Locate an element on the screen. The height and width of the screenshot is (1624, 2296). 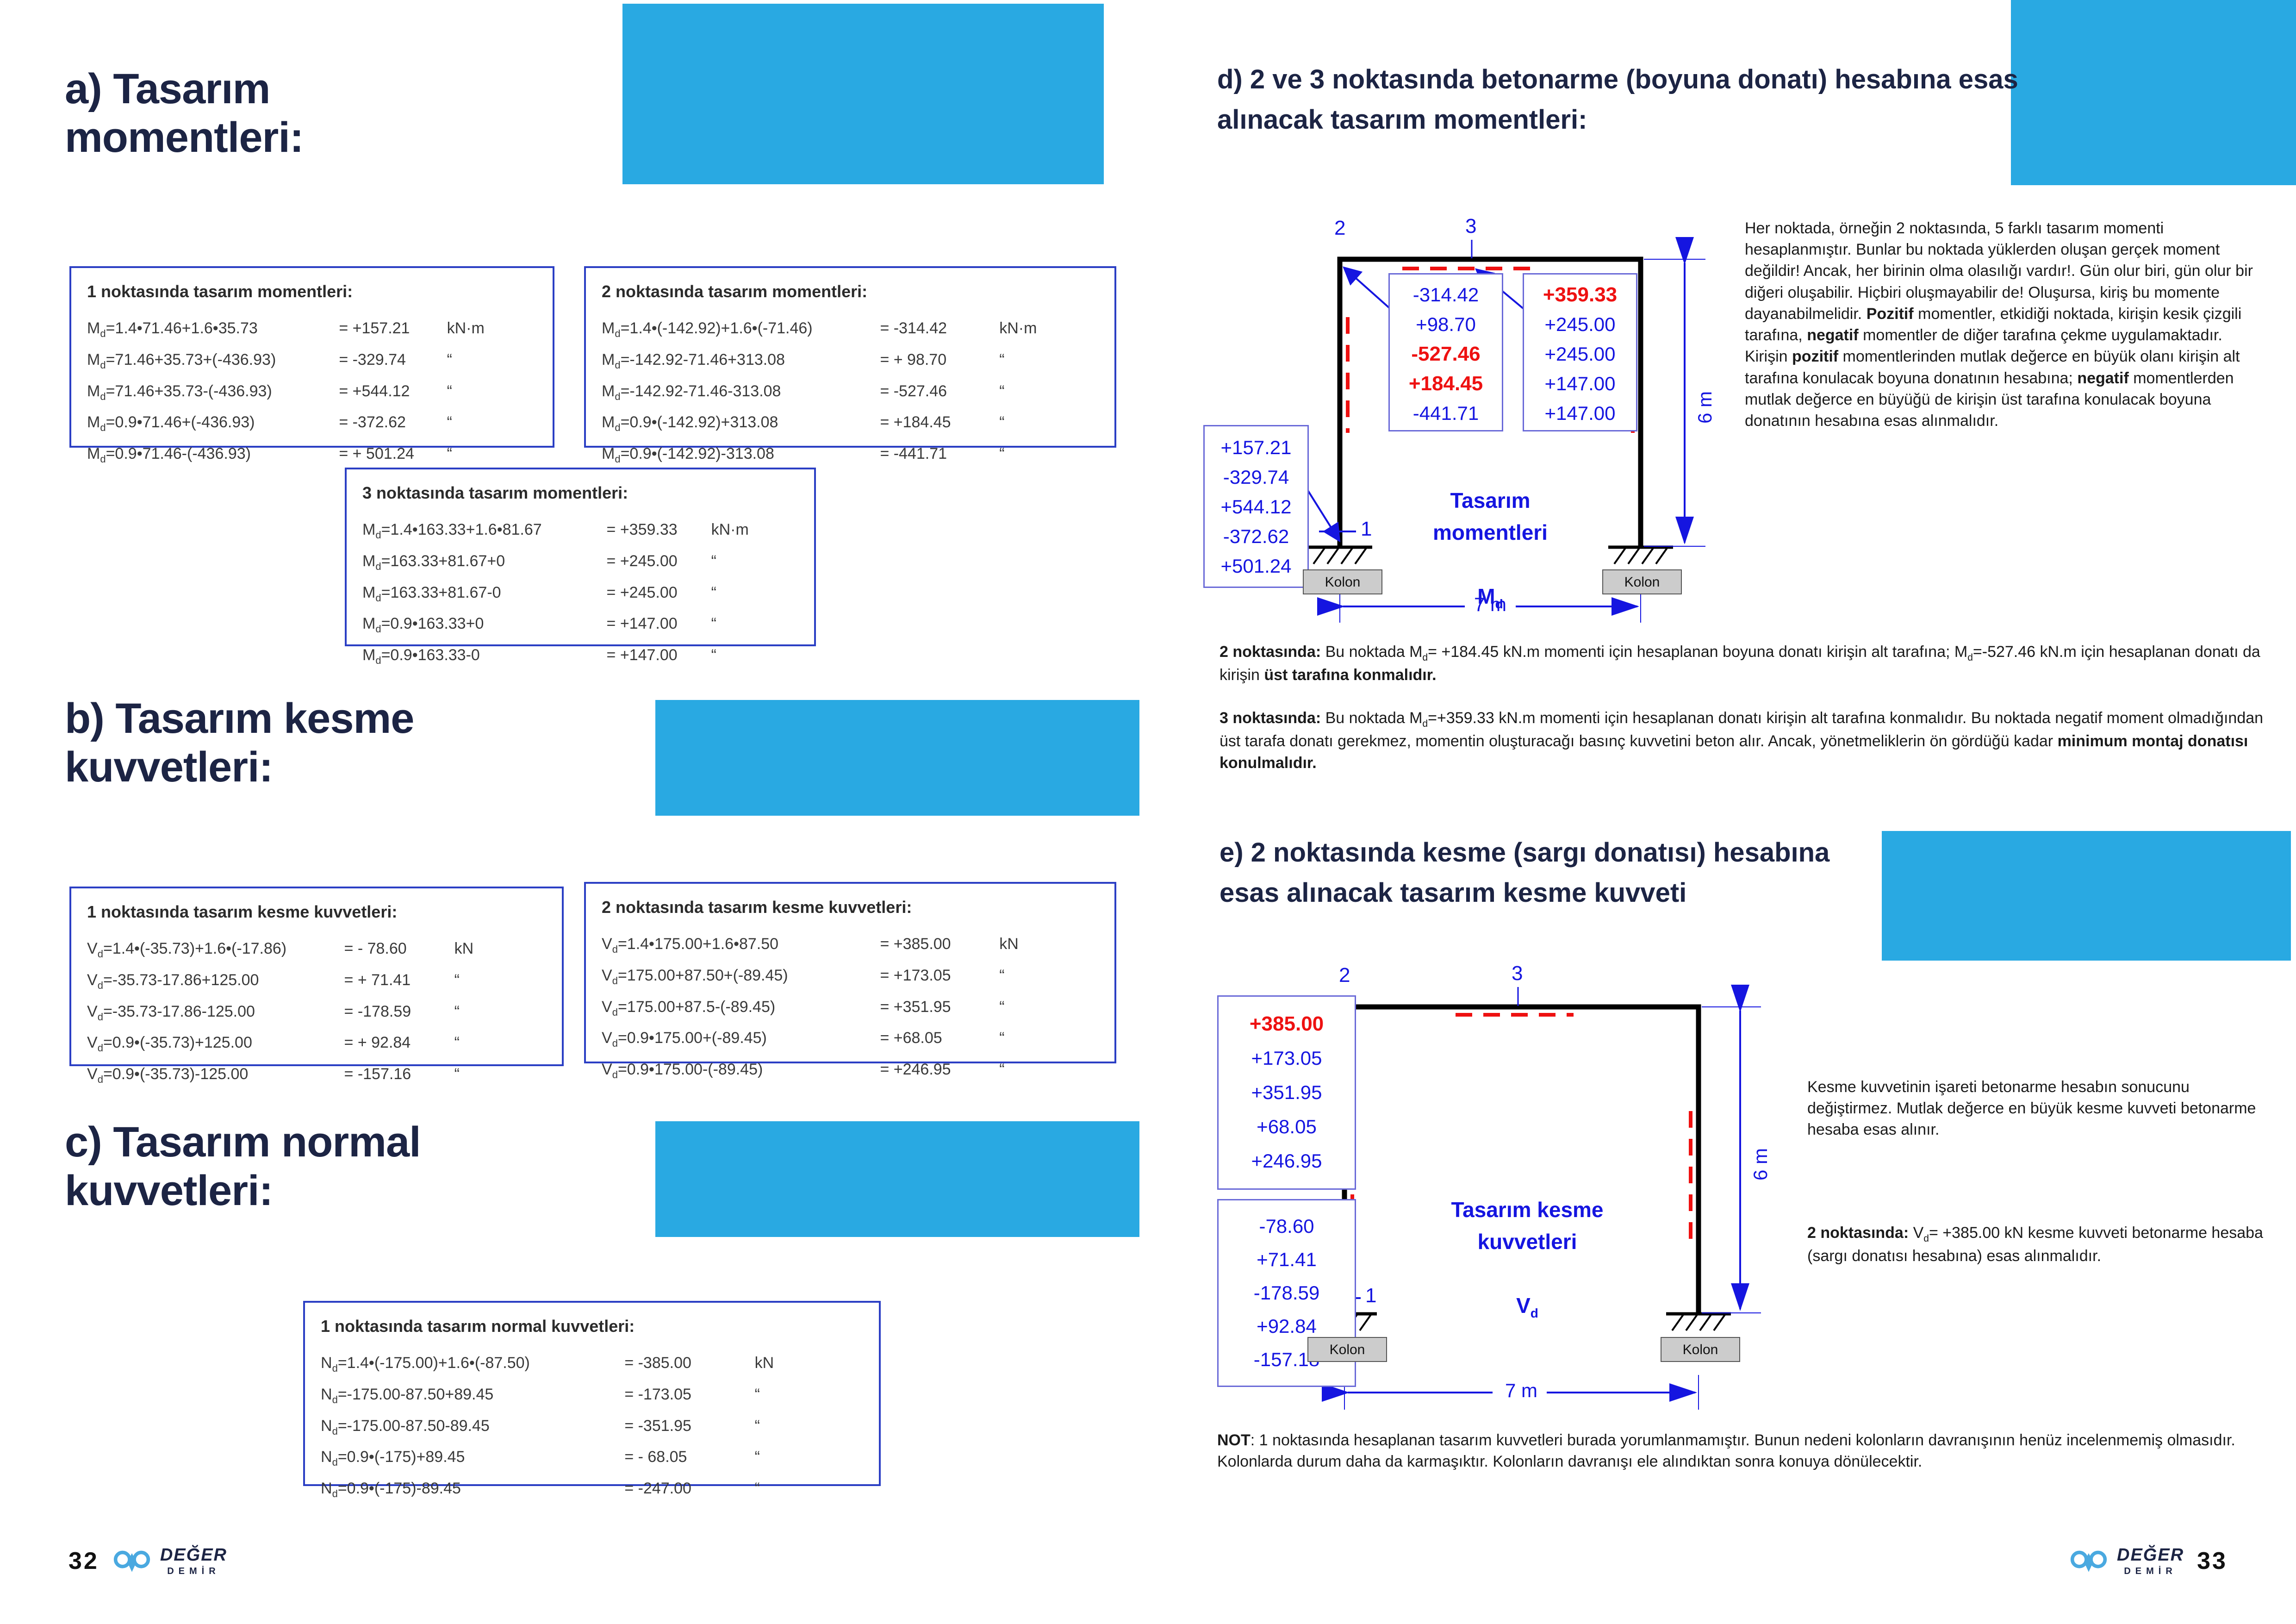
formula-row: Md=0.9•163.33-0 = +147.00 “ is located at coordinates (539, 656).